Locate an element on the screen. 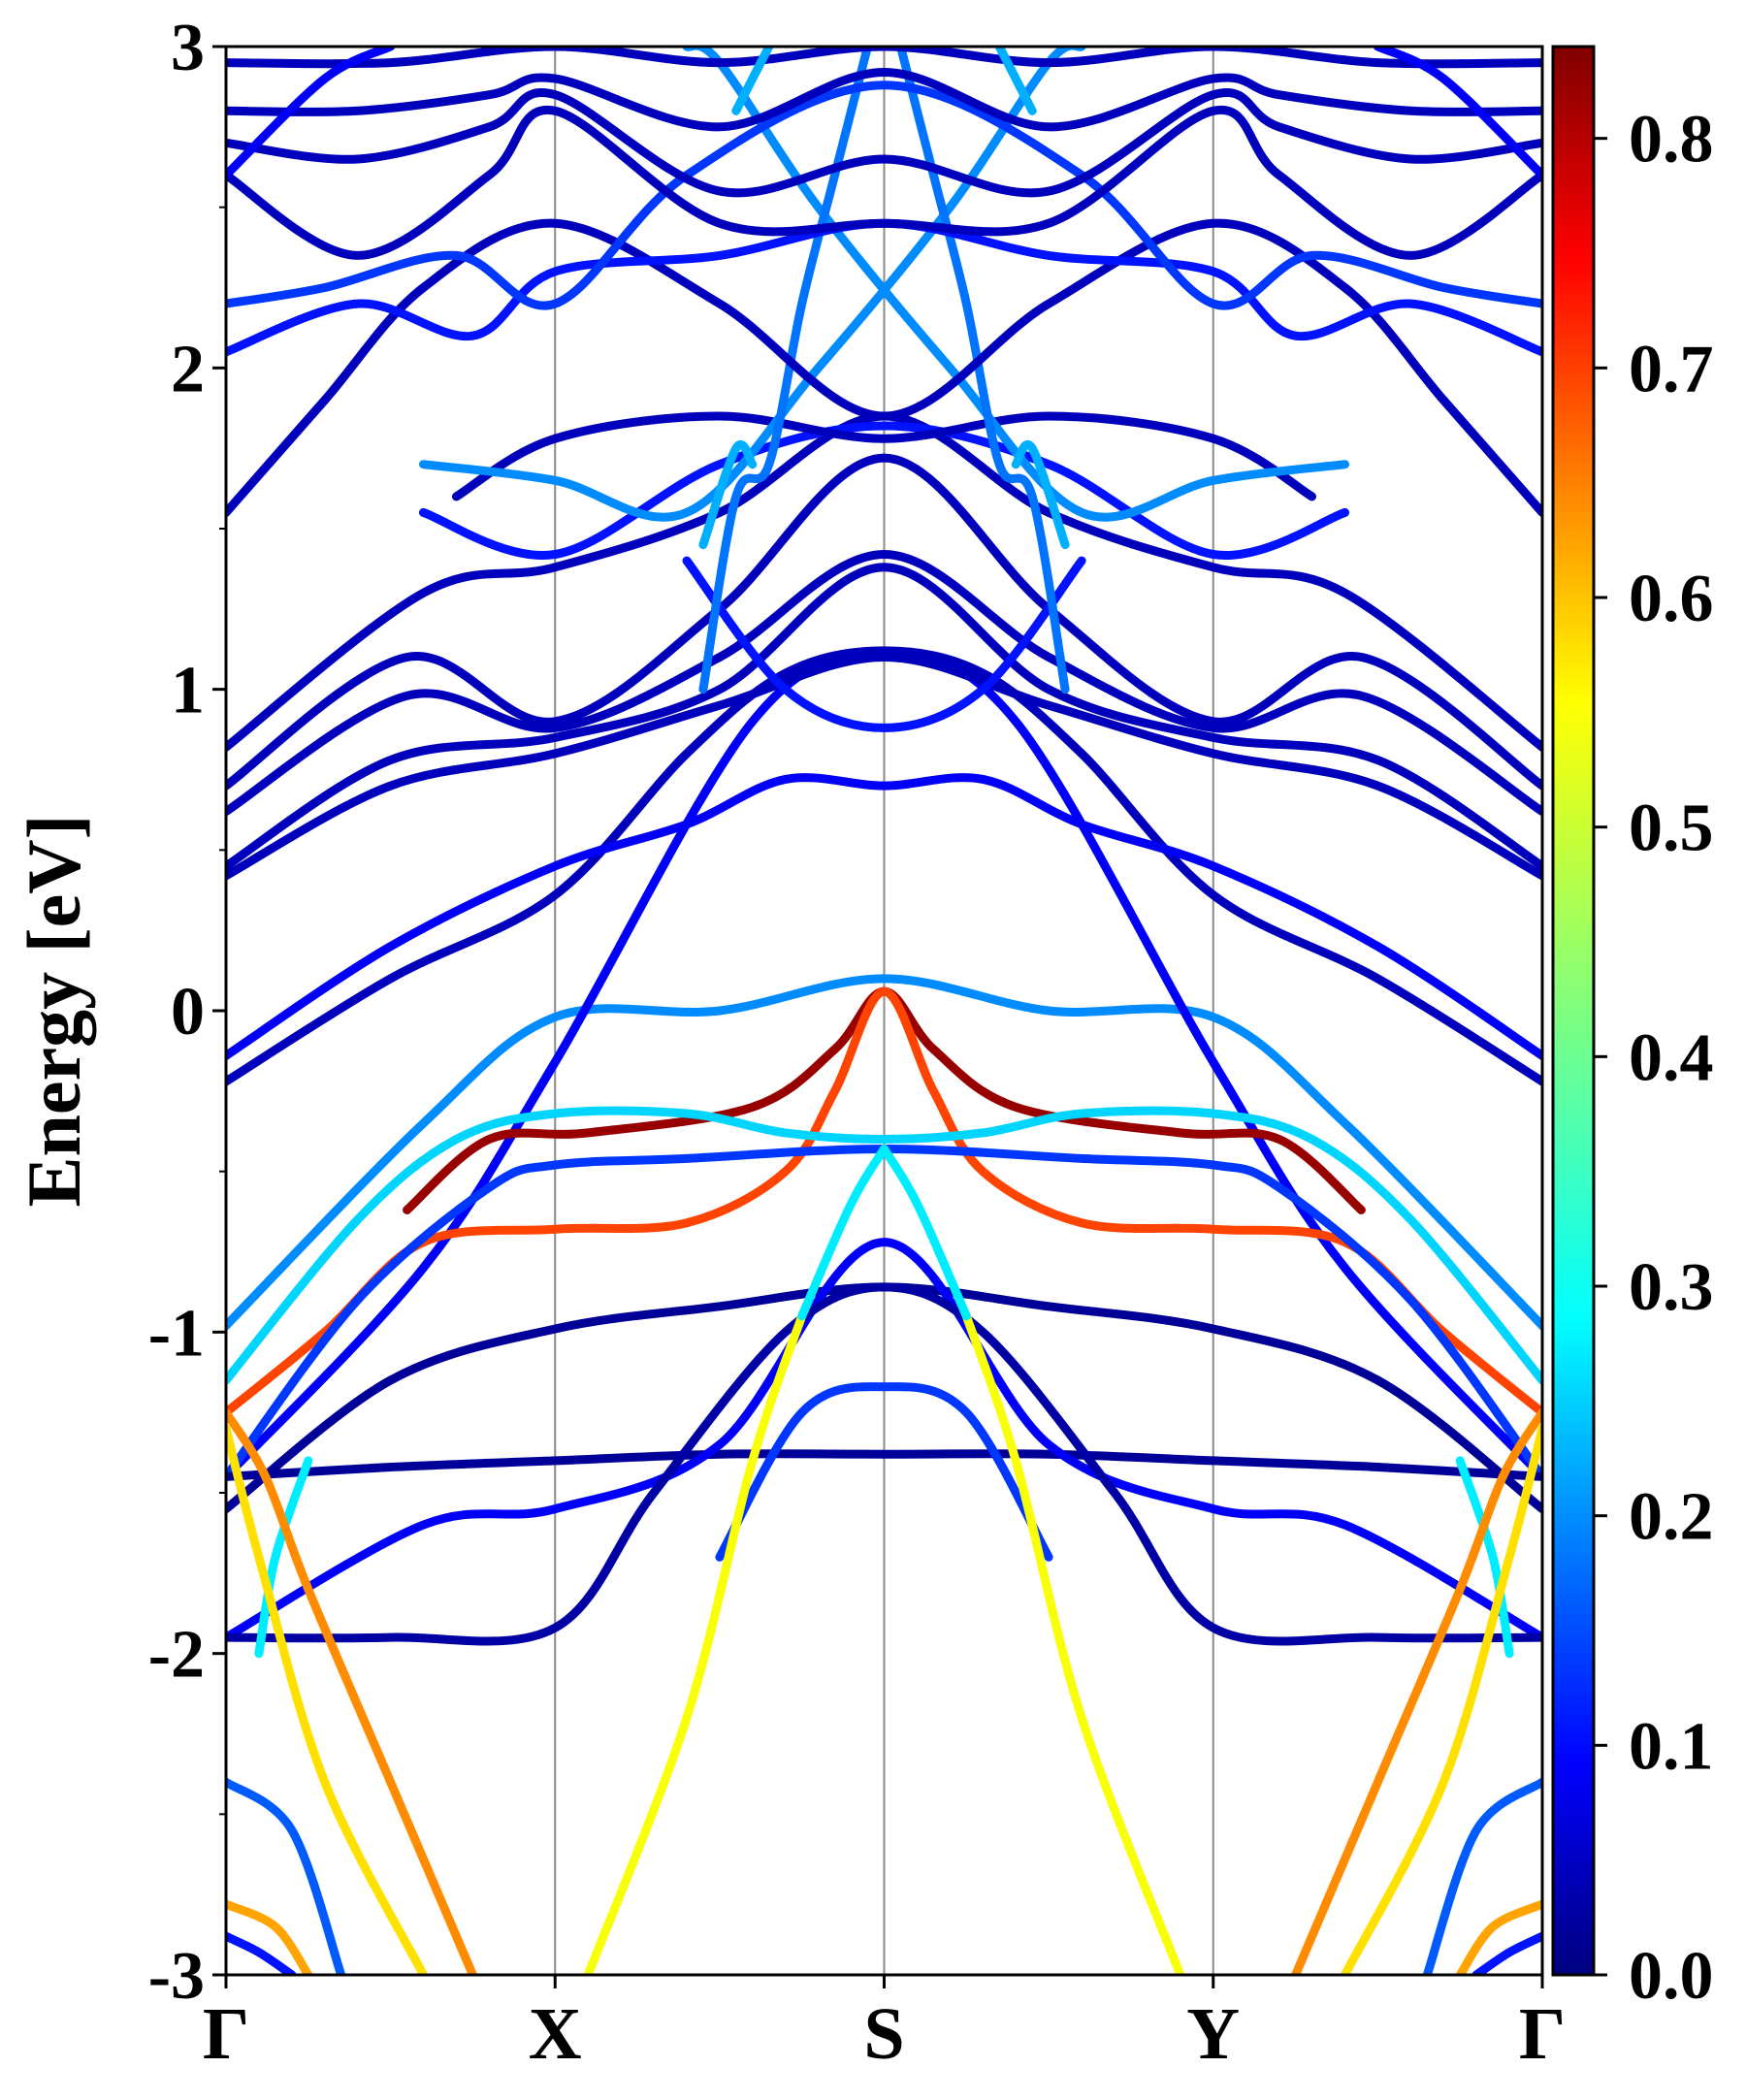  colorbar-tick-label: 0.7 is located at coordinates (1671, 369).